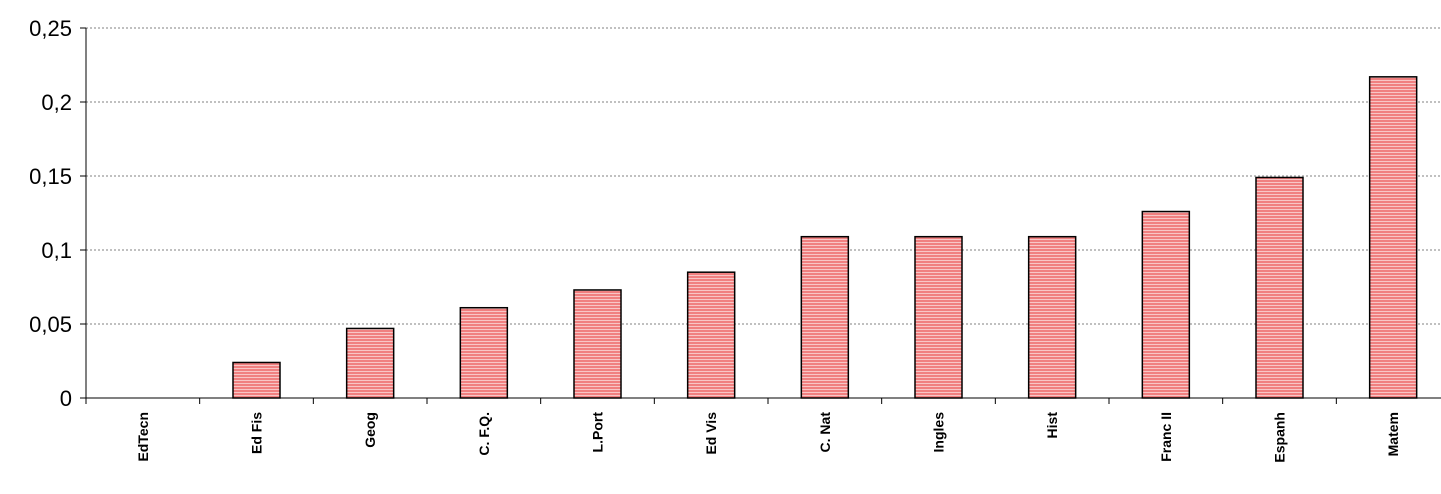  Describe the element at coordinates (143, 437) in the screenshot. I see `x-tick-label: EdTecn` at that location.